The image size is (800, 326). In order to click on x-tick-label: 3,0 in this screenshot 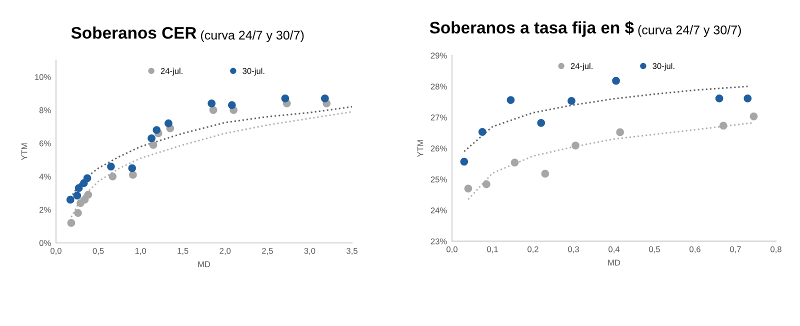, I will do `click(310, 251)`.